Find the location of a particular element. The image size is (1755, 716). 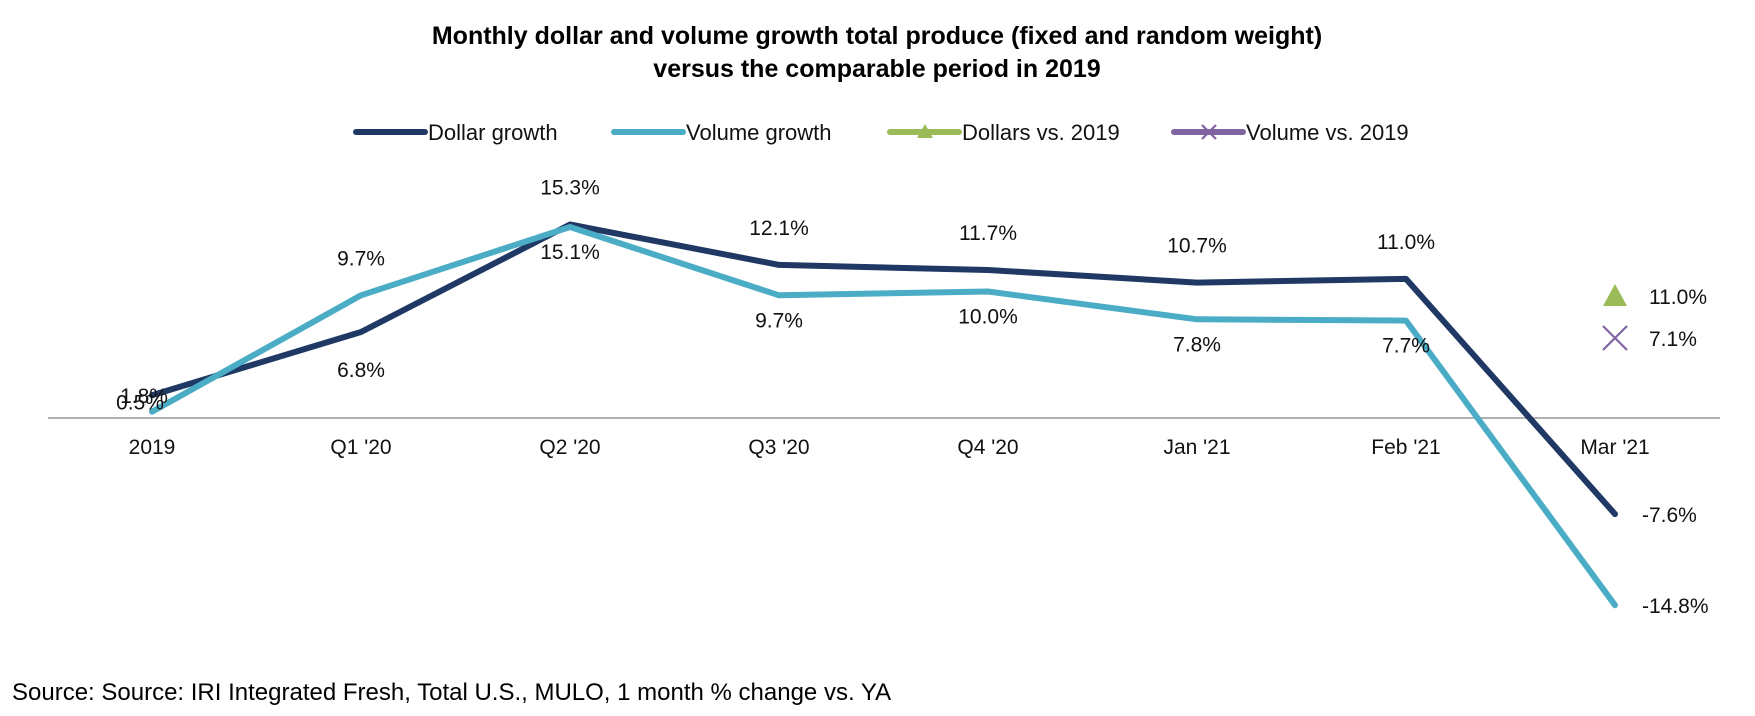

x-tick-label: Q3 '20 is located at coordinates (778, 447).